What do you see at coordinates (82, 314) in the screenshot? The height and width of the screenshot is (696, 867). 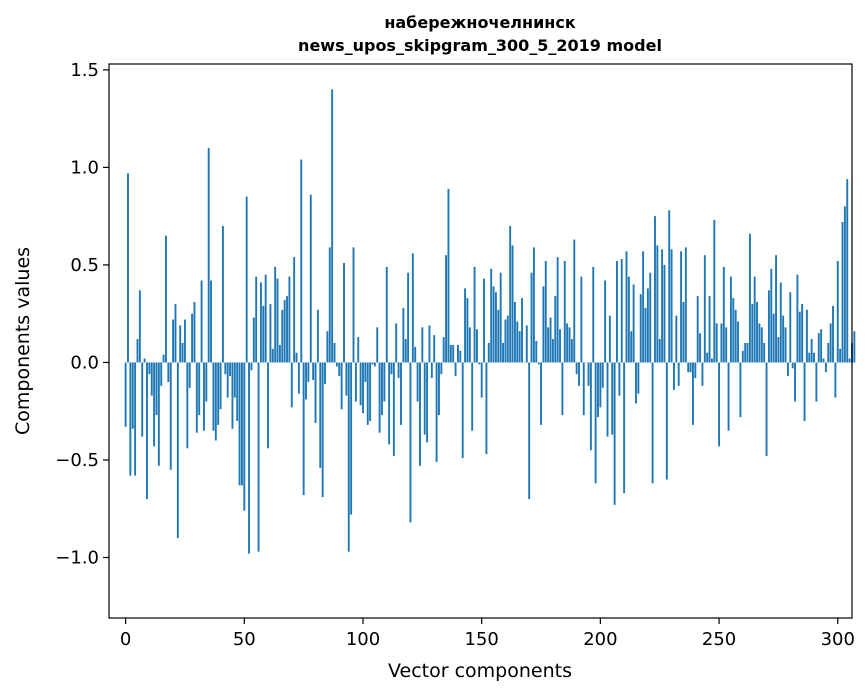 I see `y-axis-ticks: 1.5 1.0 0.5 0.0 −0.5 −1.0` at bounding box center [82, 314].